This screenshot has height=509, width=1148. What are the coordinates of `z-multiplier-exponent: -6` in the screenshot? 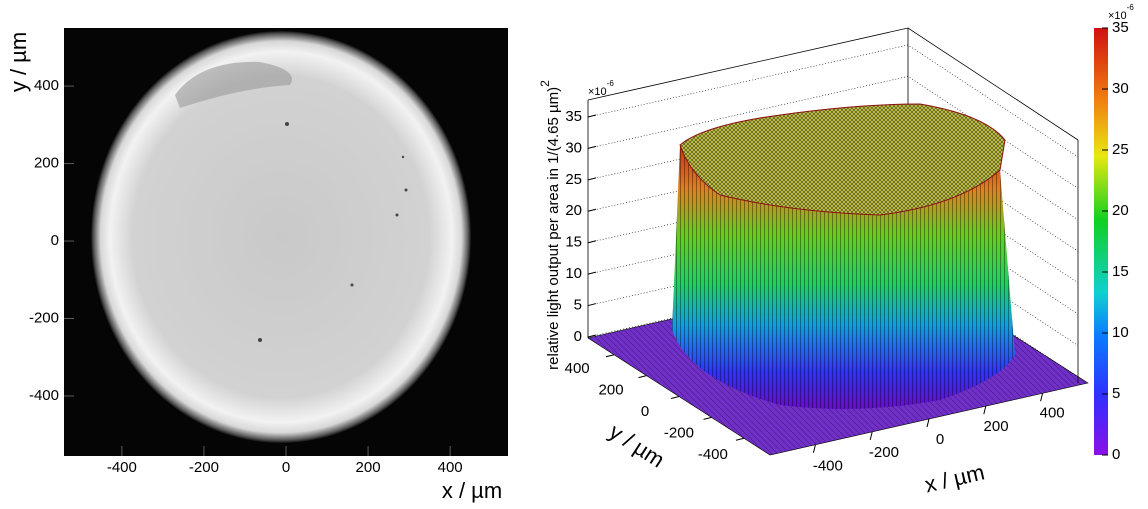 It's located at (611, 83).